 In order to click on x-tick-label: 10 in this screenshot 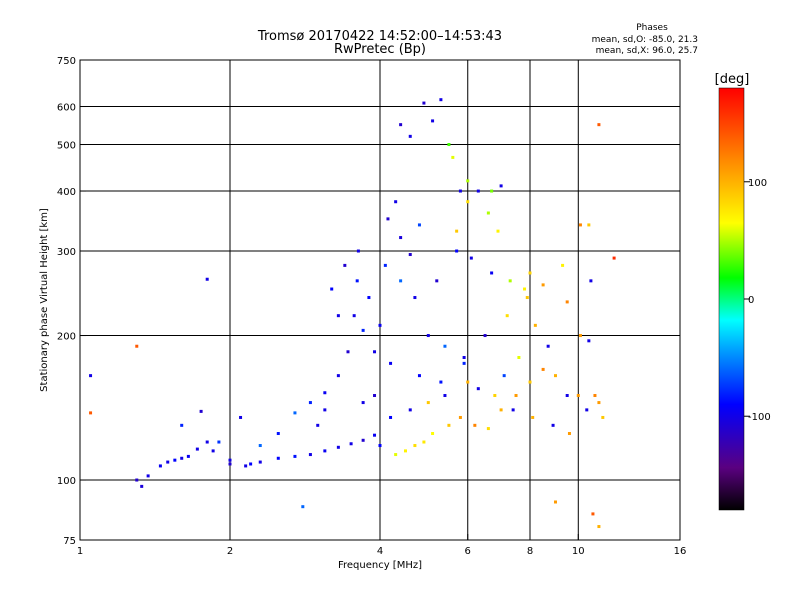, I will do `click(578, 551)`.